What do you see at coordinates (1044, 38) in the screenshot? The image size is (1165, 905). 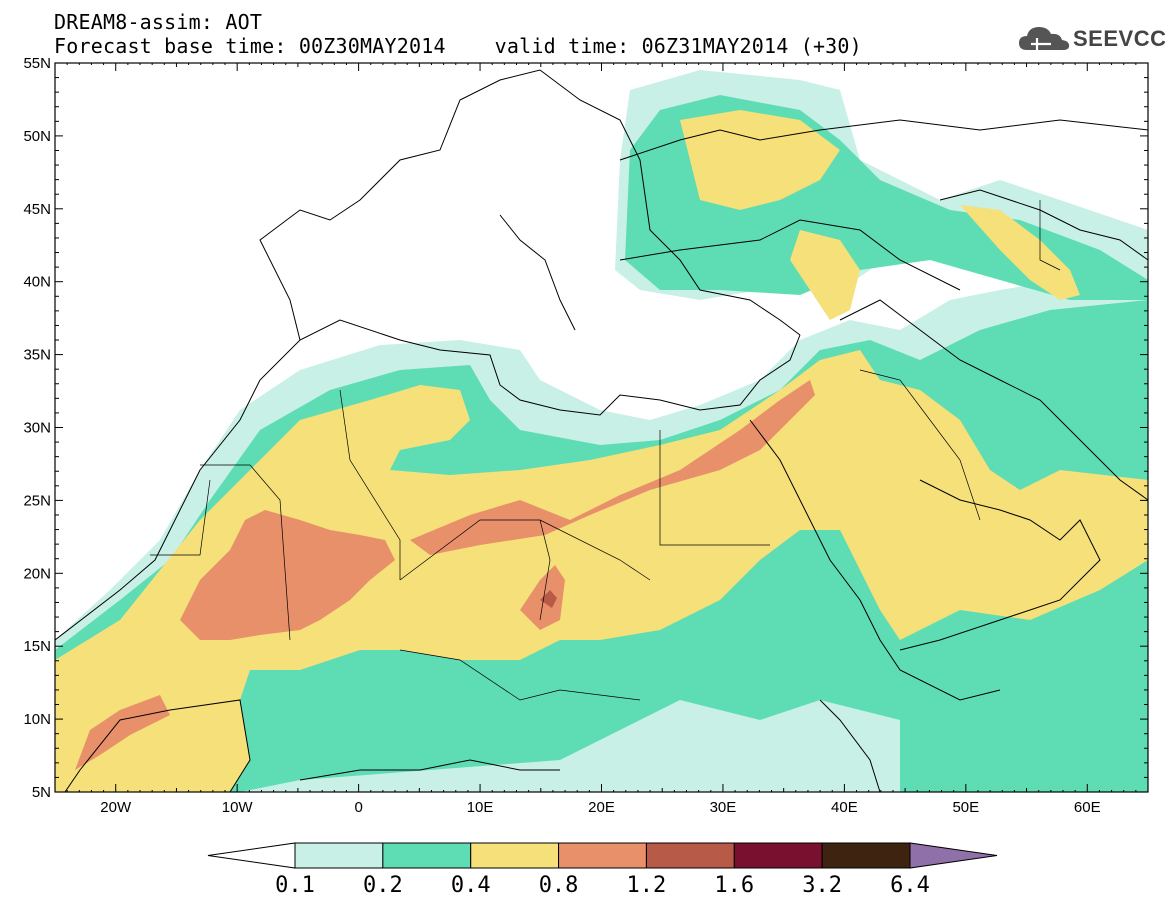 I see `cloud-icon` at bounding box center [1044, 38].